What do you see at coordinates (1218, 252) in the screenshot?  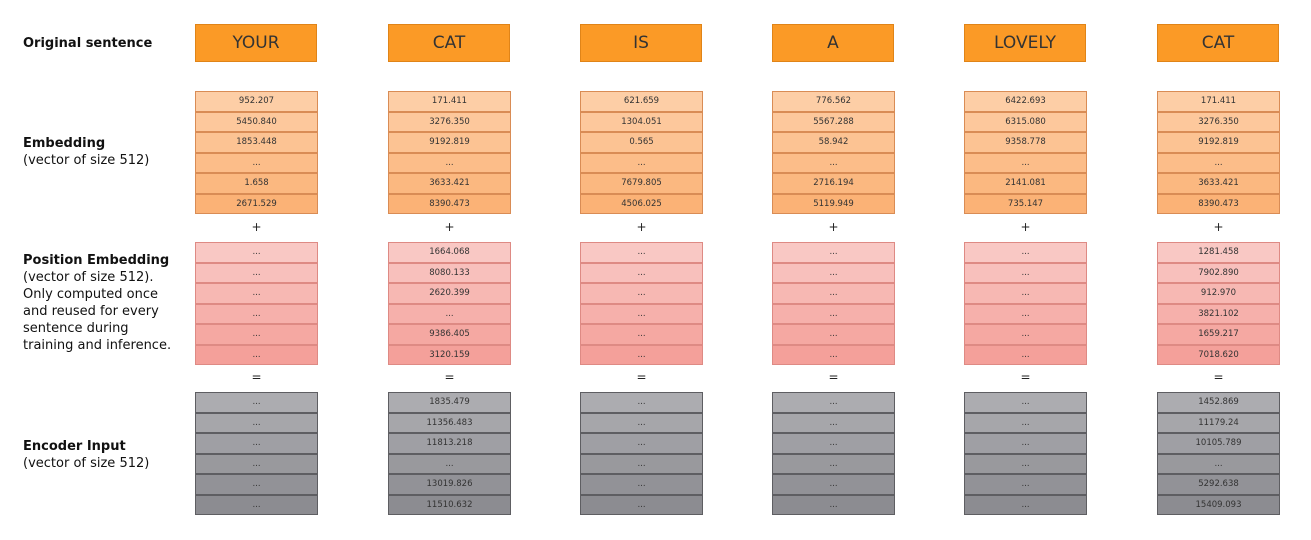 I see `position-cell: 1281.458` at bounding box center [1218, 252].